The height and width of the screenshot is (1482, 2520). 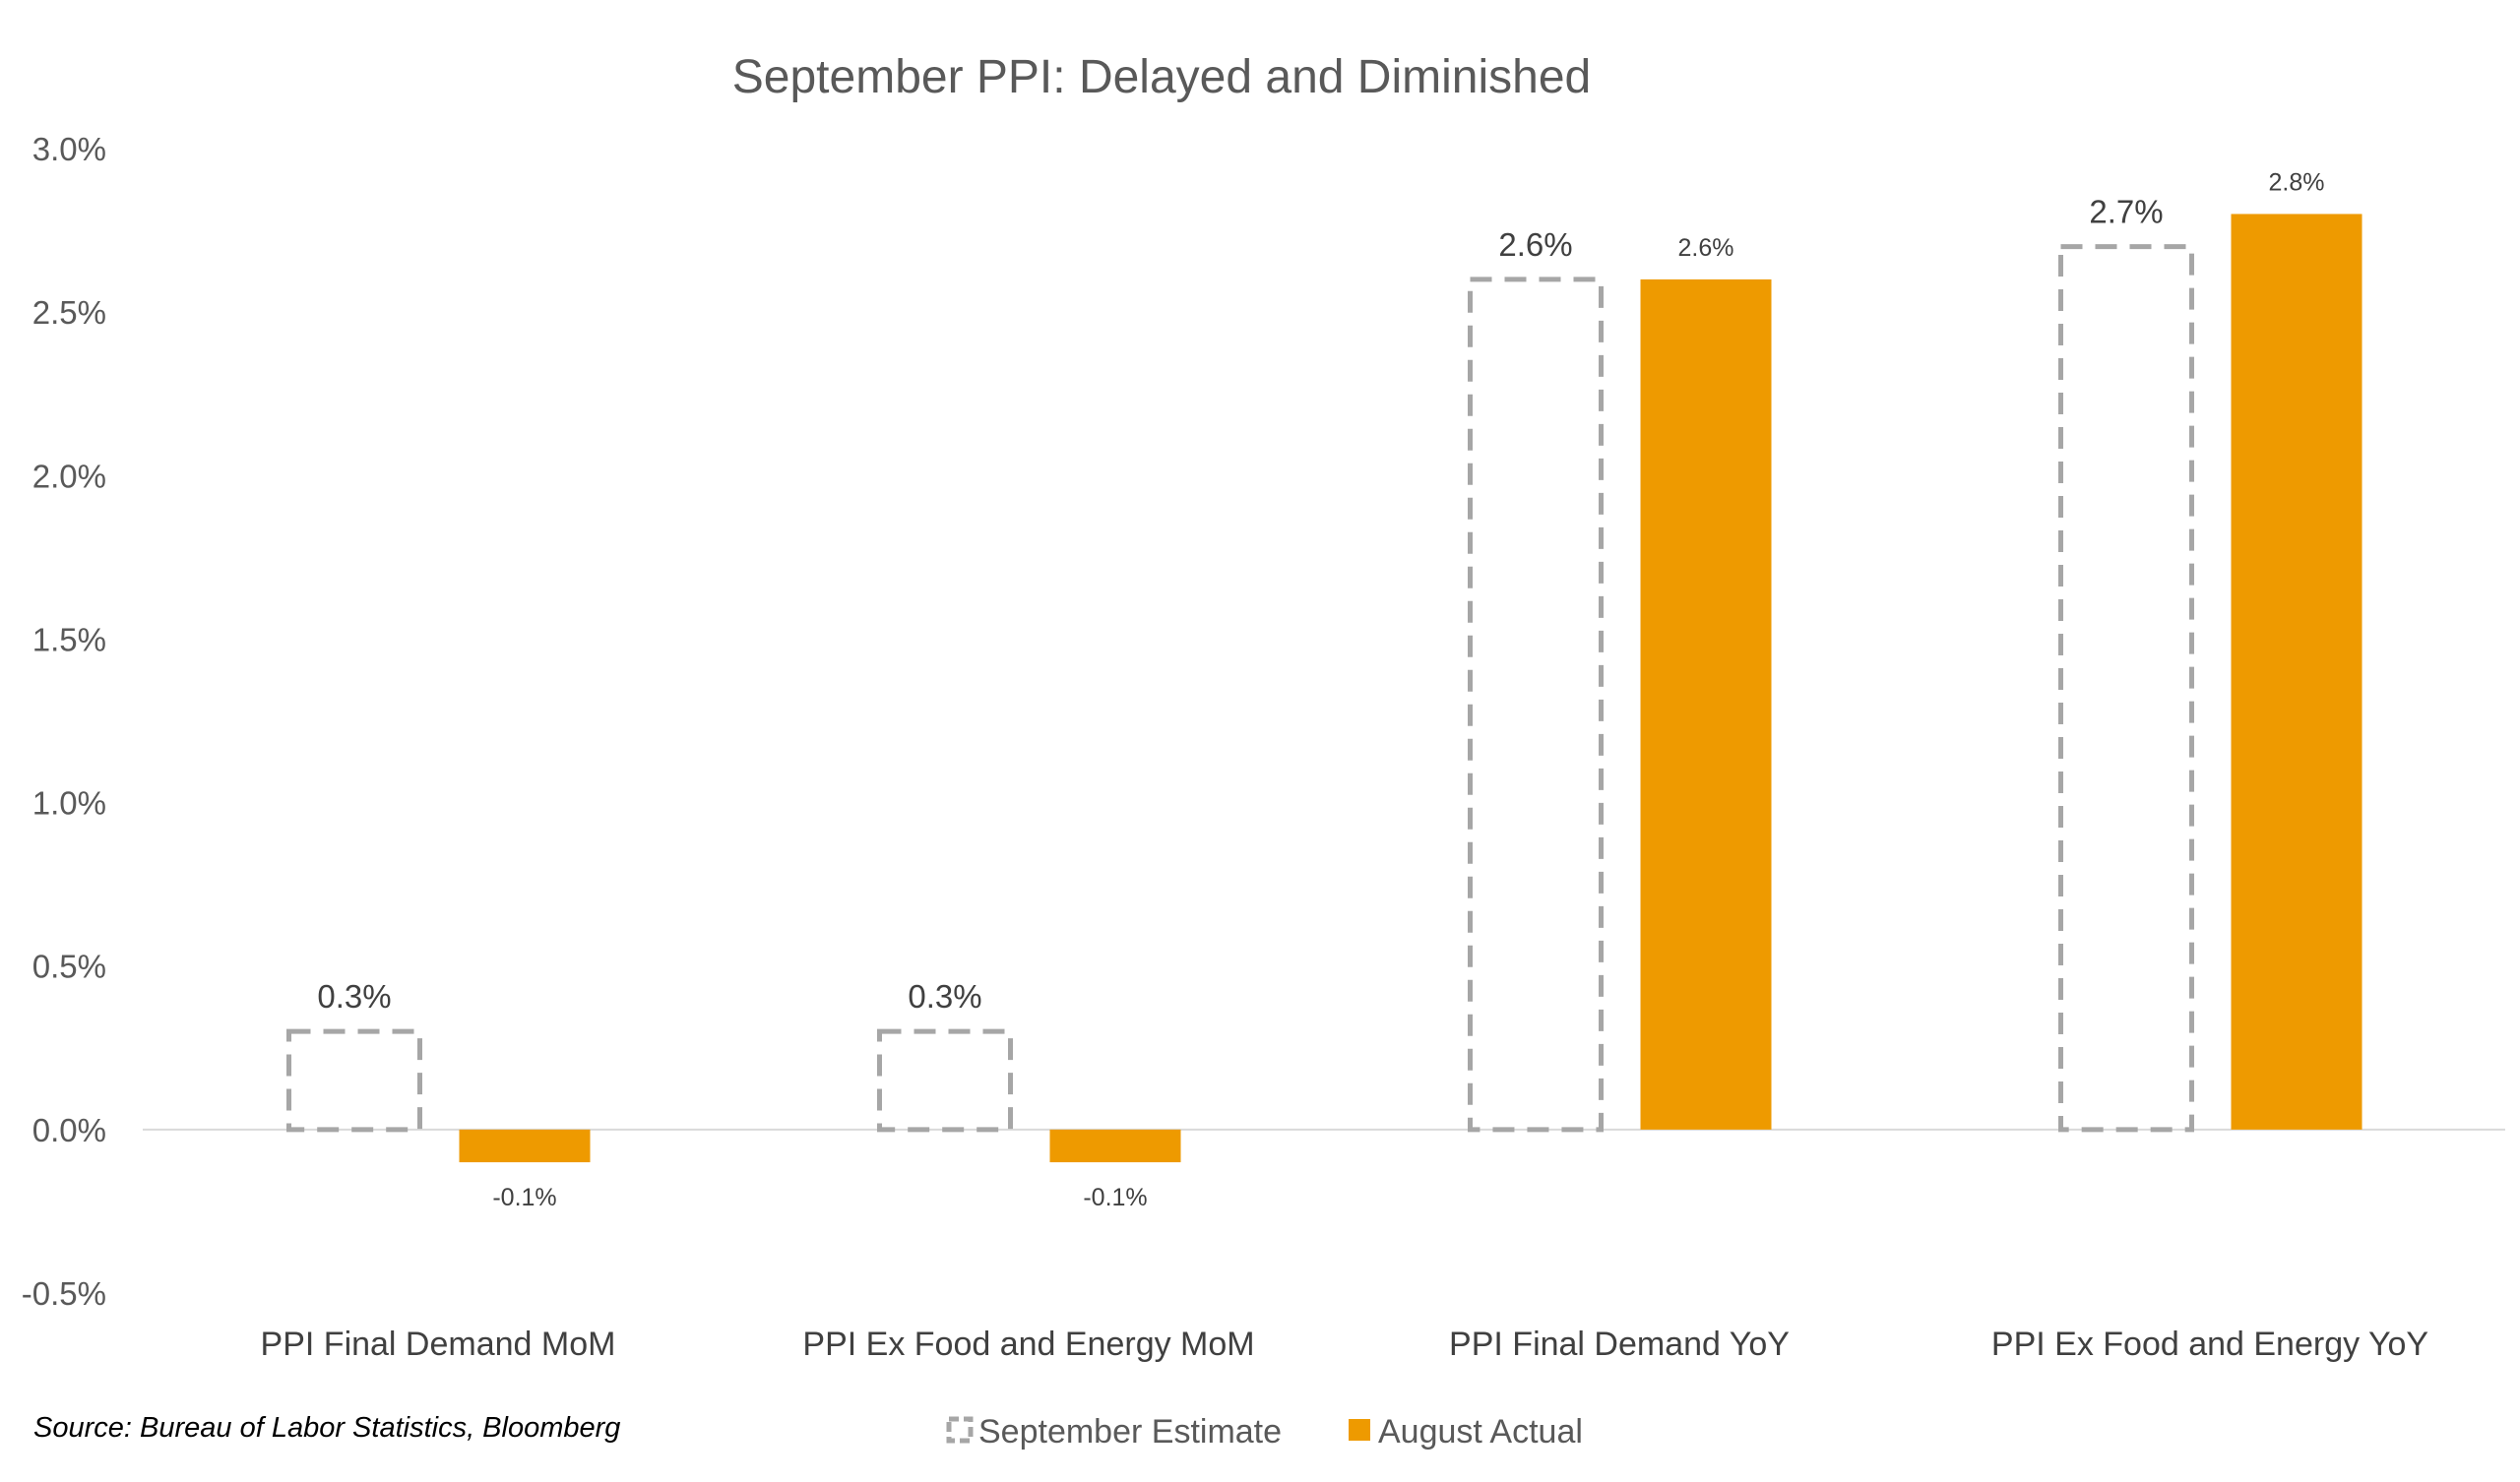 What do you see at coordinates (2126, 212) in the screenshot?
I see `estimate-data-label: 2.7%` at bounding box center [2126, 212].